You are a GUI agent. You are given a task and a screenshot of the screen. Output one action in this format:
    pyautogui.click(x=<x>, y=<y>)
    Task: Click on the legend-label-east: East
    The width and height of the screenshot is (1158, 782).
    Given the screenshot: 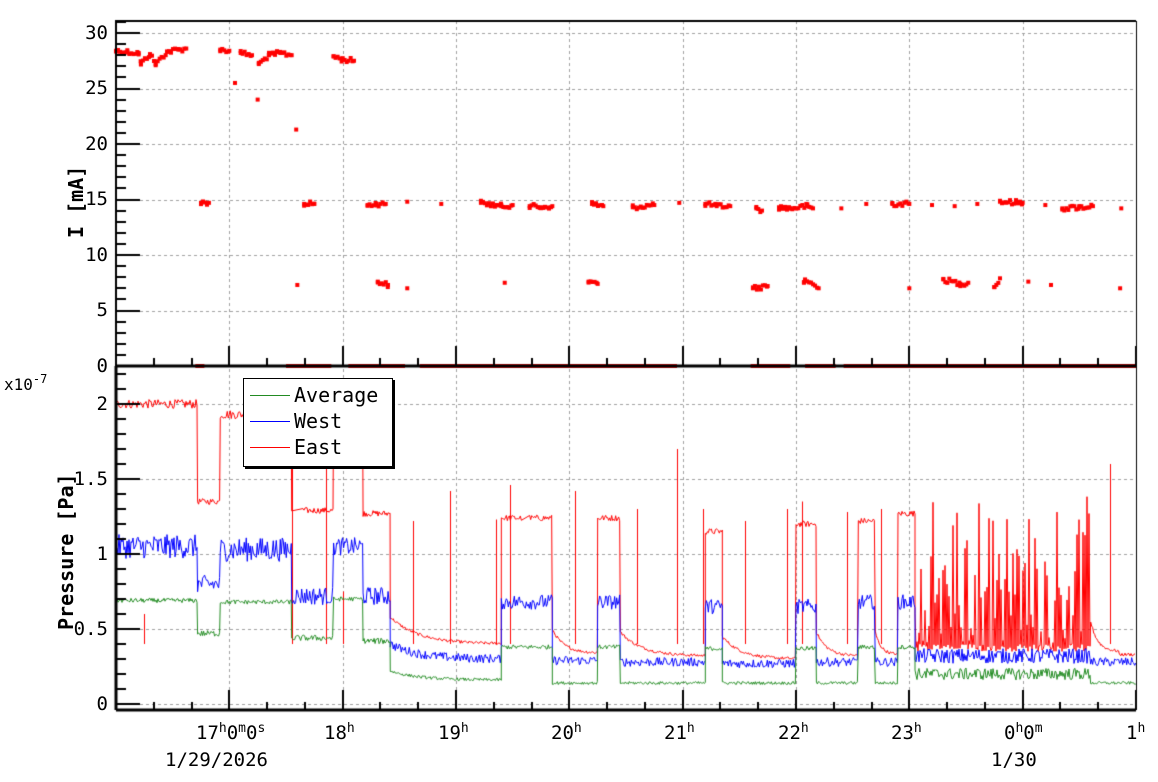 What is the action you would take?
    pyautogui.click(x=318, y=447)
    